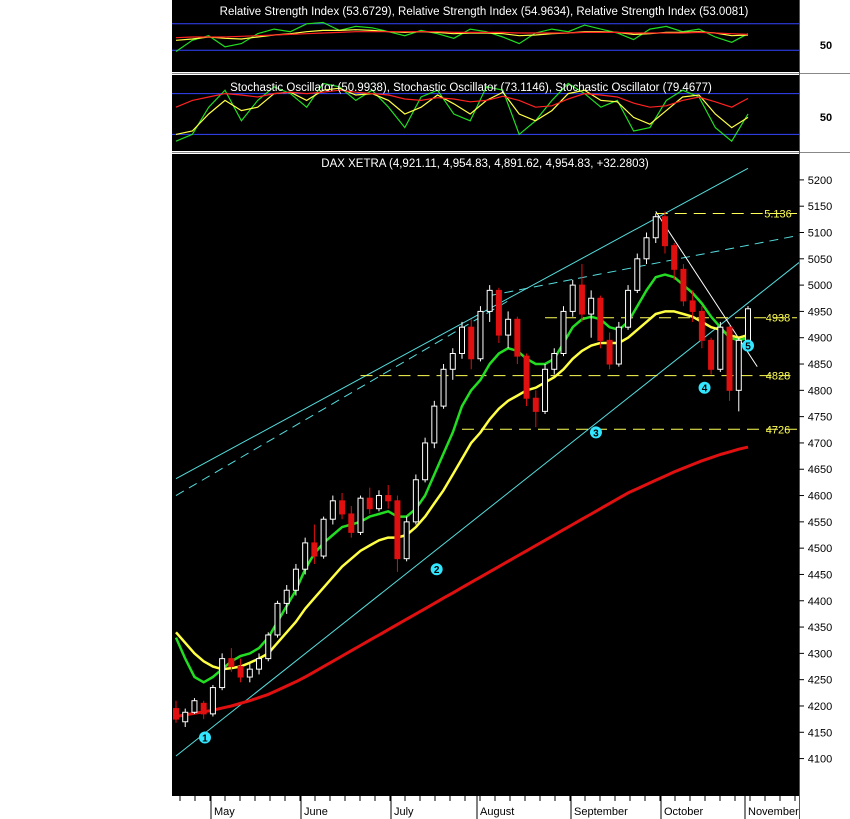 This screenshot has width=850, height=819. What do you see at coordinates (820, 391) in the screenshot?
I see `y-tick-label: 4800` at bounding box center [820, 391].